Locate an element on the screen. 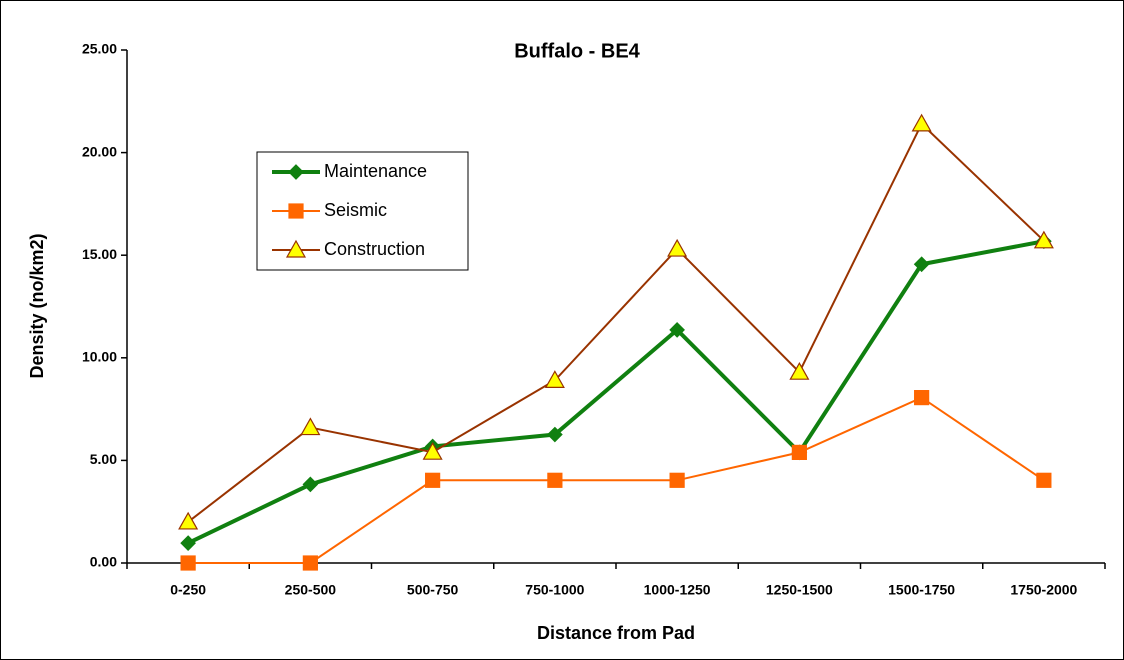 The image size is (1124, 660). y-tick-label: 15.00 is located at coordinates (99, 254).